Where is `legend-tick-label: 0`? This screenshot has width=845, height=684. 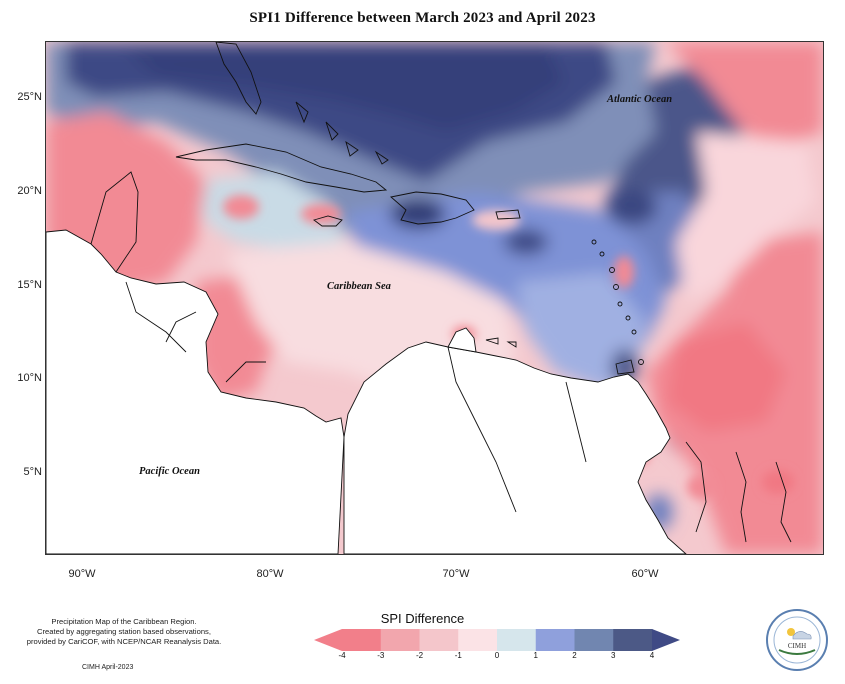 legend-tick-label: 0 is located at coordinates (497, 655).